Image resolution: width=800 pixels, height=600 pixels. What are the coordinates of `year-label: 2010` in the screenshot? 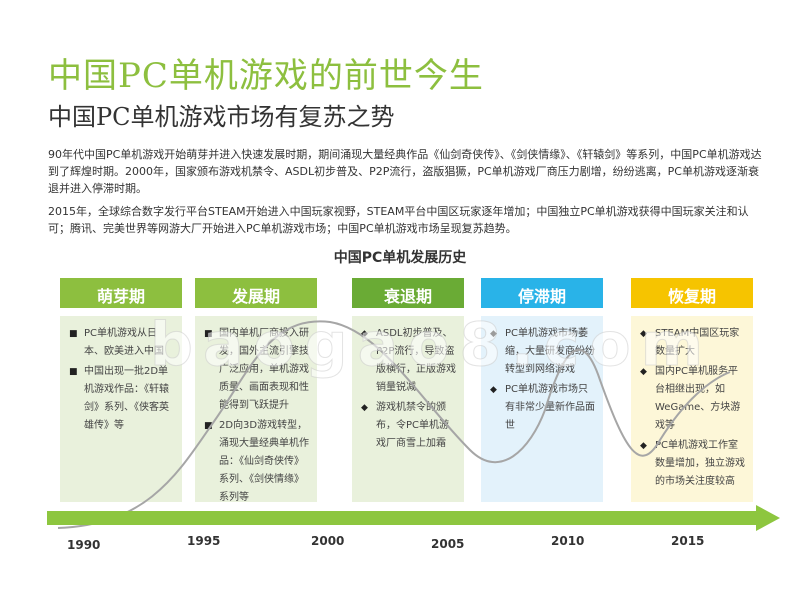 It's located at (568, 541).